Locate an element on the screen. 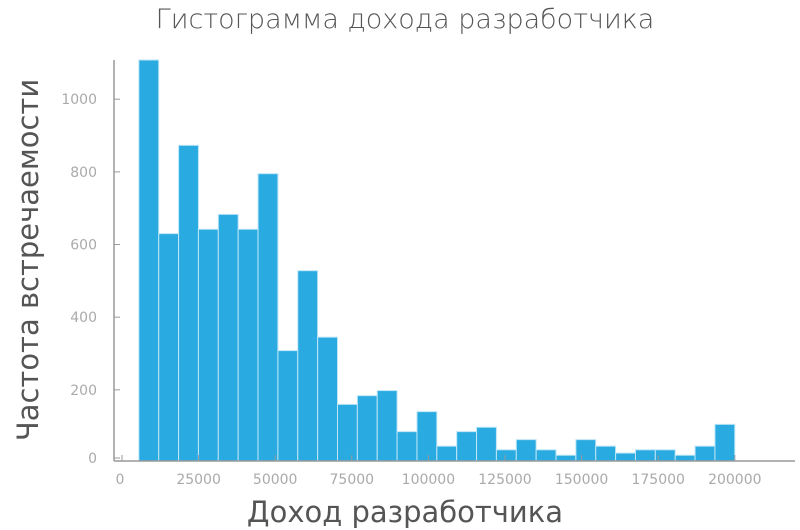  x-tick-label: 100000 is located at coordinates (428, 480).